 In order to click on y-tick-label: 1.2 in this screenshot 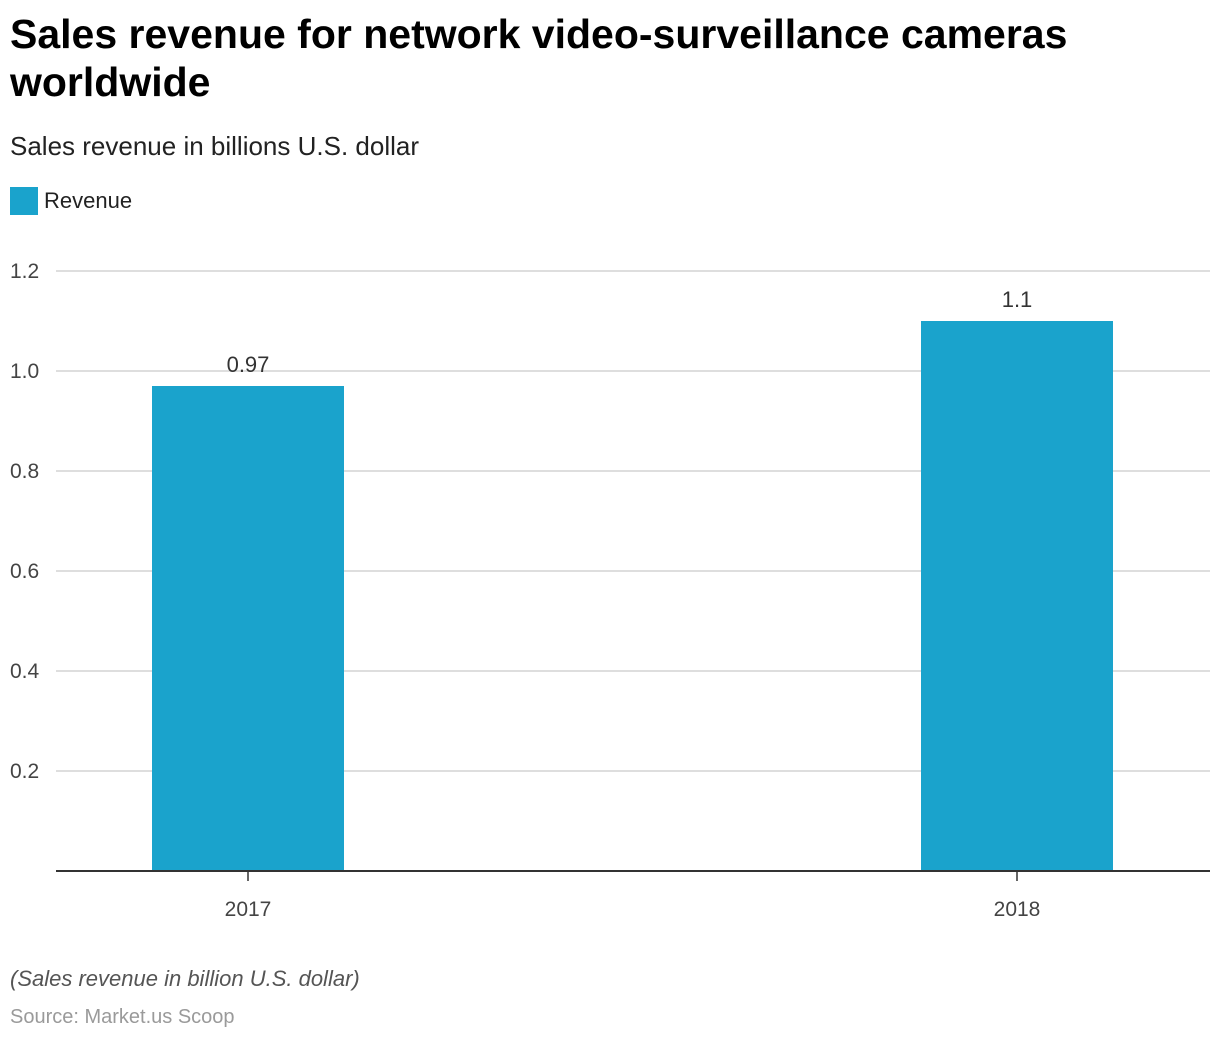, I will do `click(24, 271)`.